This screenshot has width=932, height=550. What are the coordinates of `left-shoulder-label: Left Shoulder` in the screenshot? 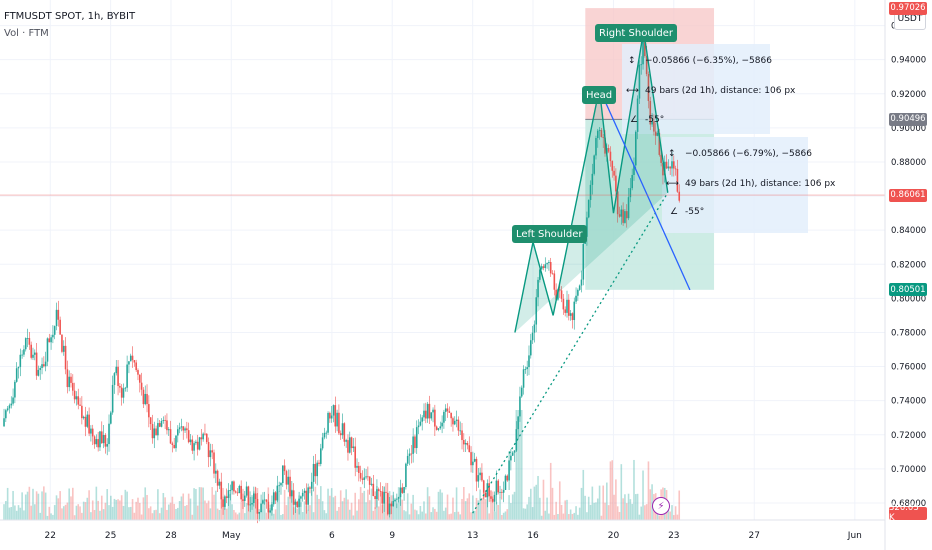 It's located at (549, 234).